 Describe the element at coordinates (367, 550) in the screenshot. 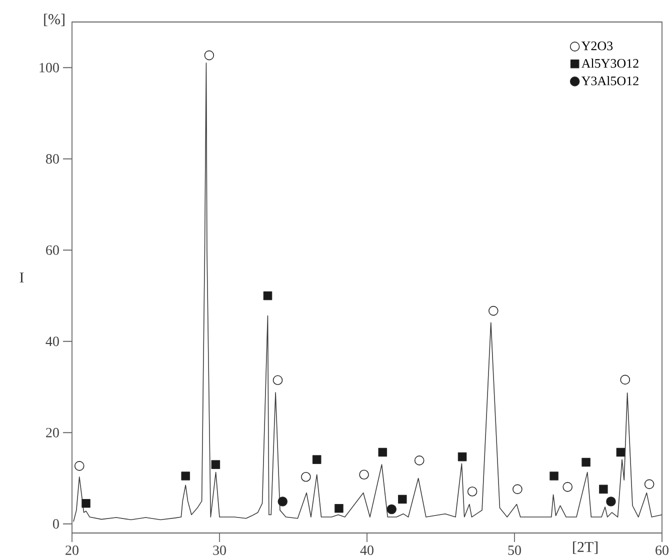

I see `x-tick-label: 40` at that location.